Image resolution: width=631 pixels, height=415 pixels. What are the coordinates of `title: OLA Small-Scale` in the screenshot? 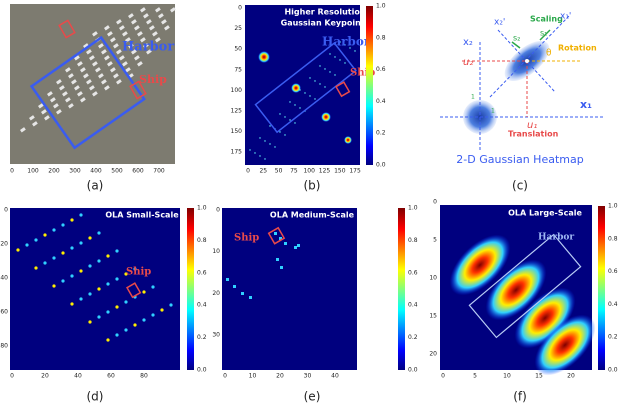 It's located at (142, 215).